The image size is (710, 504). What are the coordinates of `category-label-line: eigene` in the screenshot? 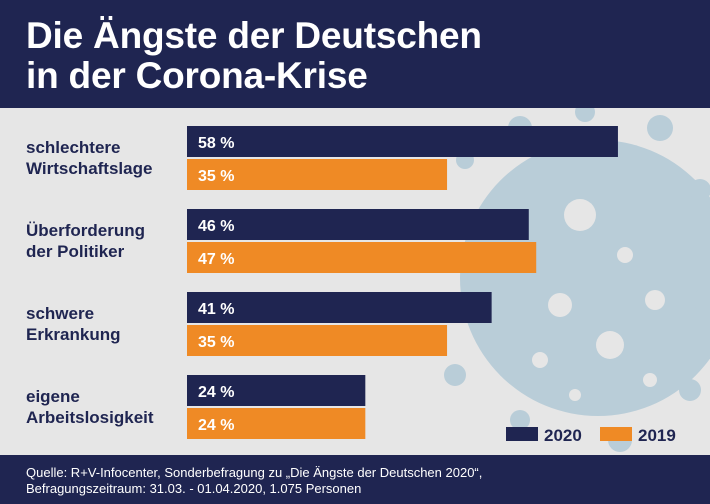 It's located at (53, 396).